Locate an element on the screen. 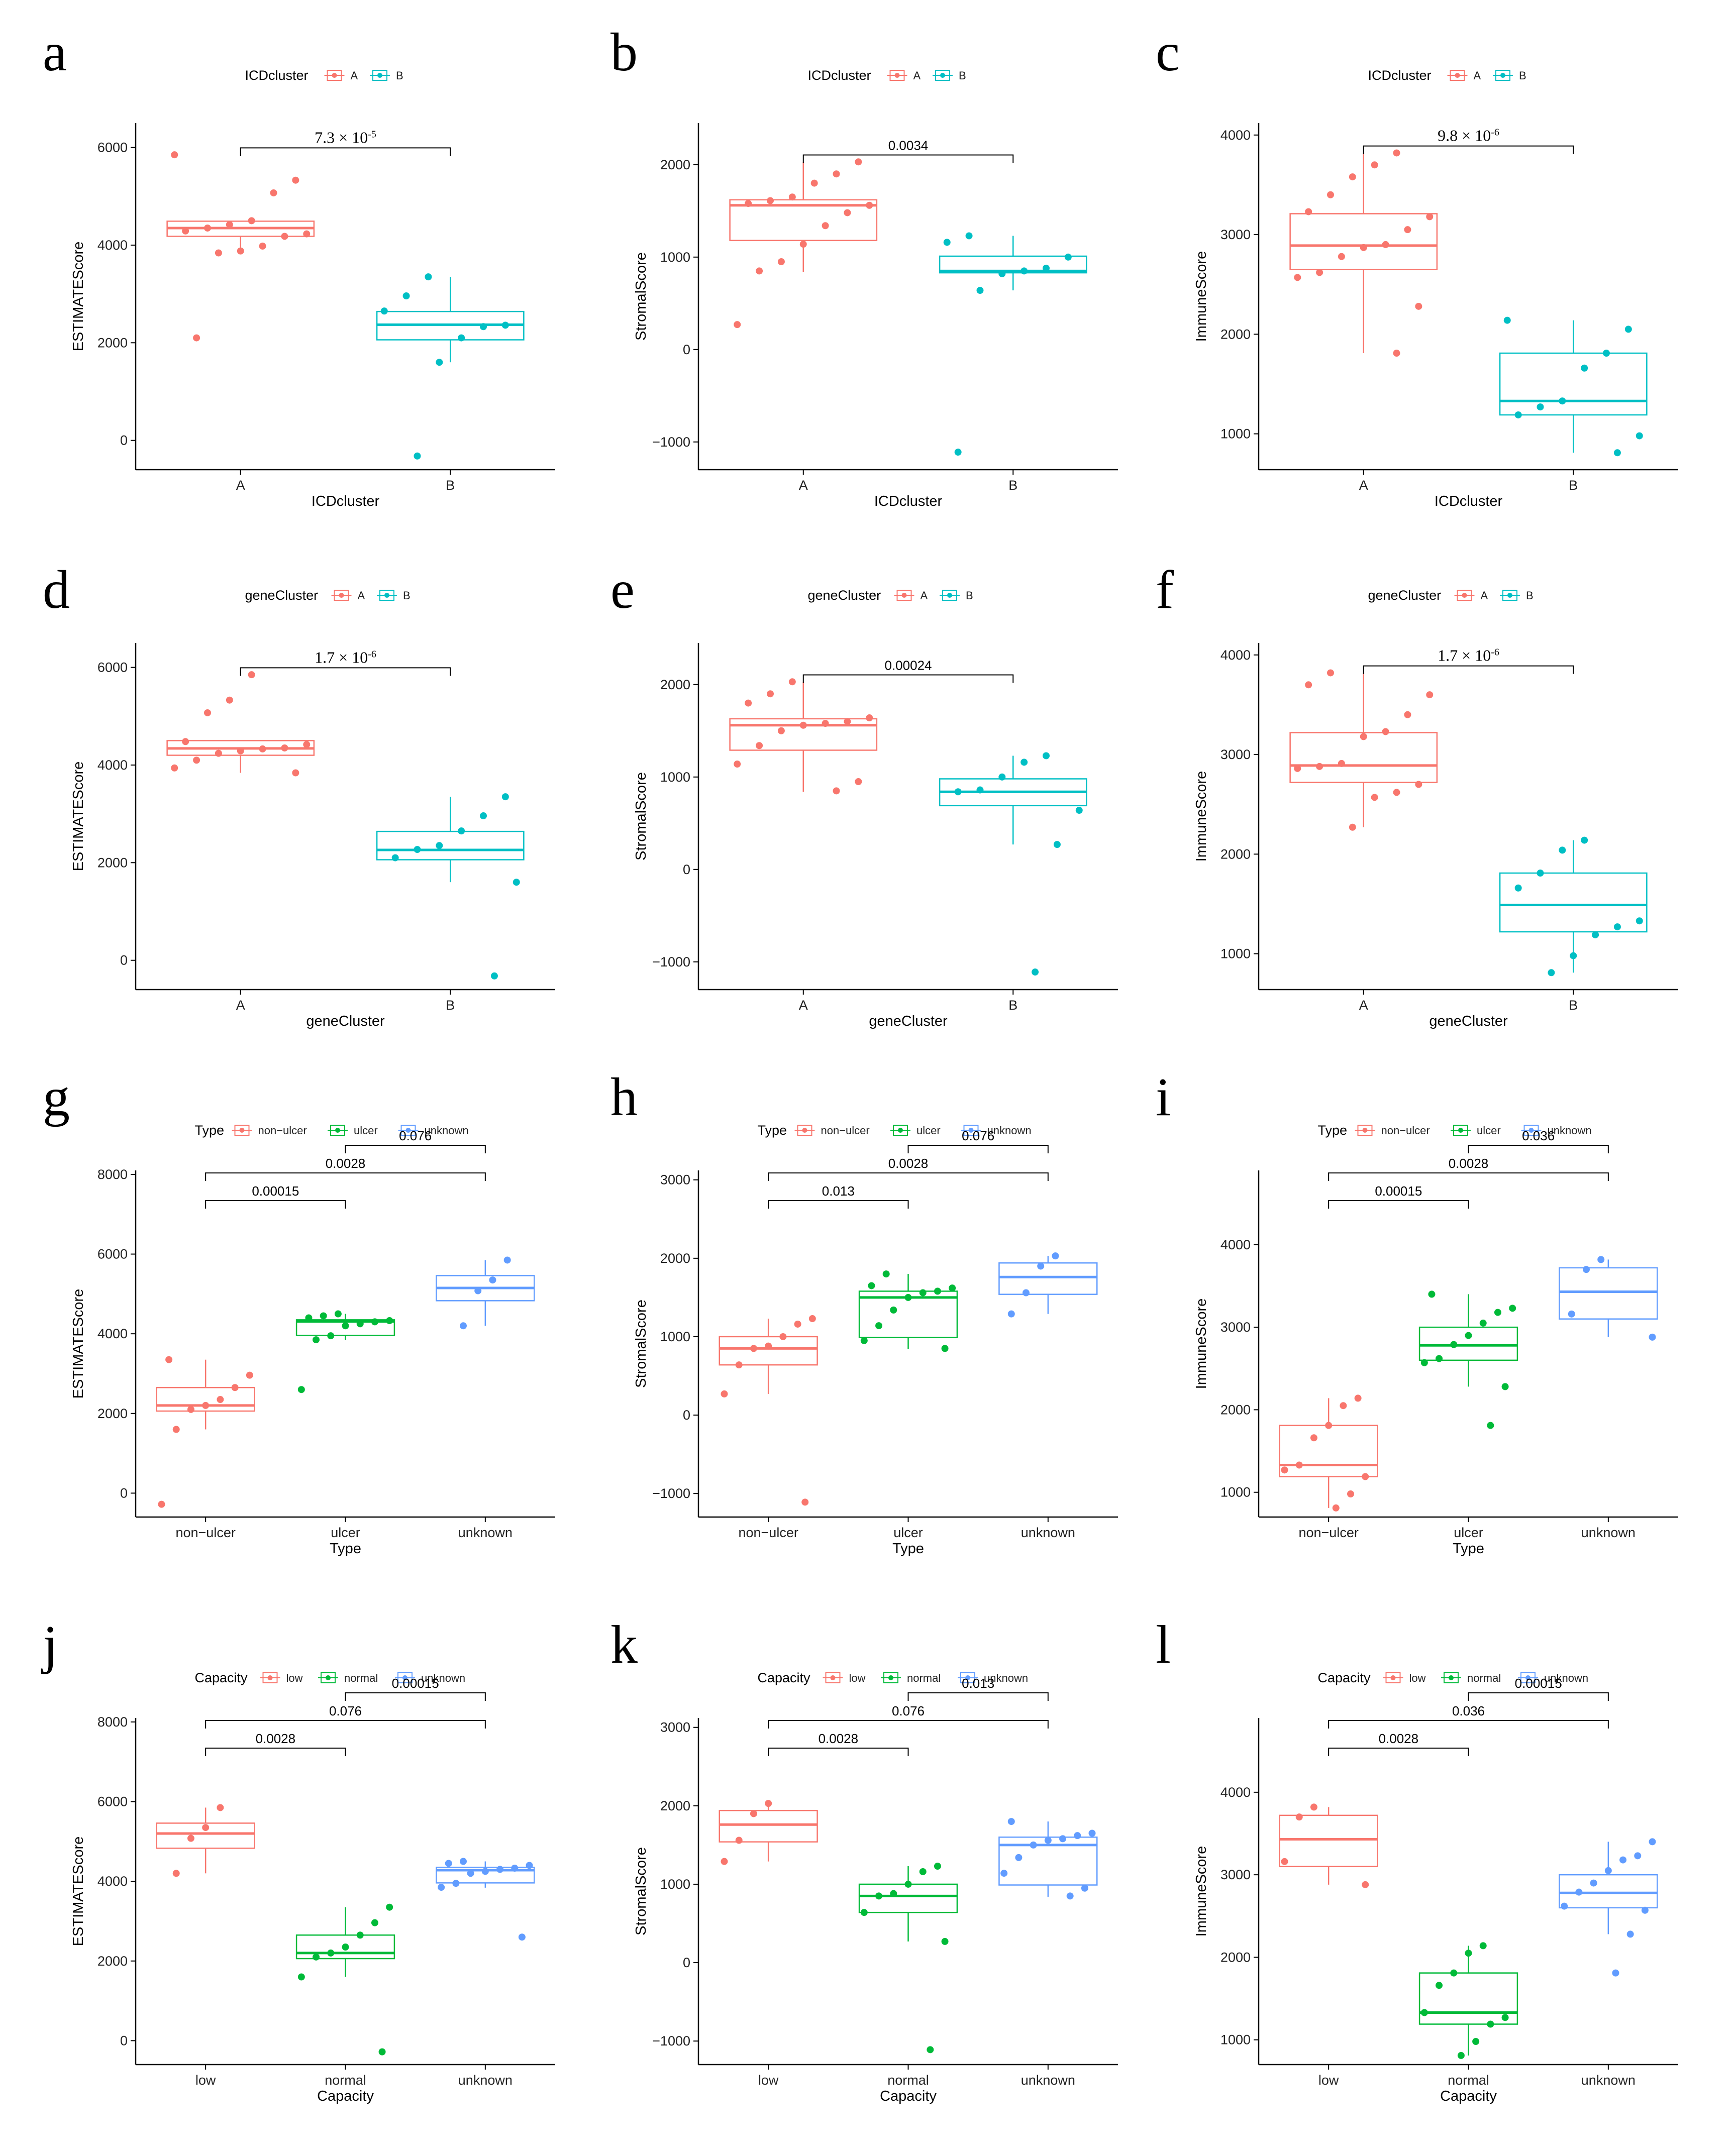 The height and width of the screenshot is (2156, 1735). significance-bracket: 0.00015 is located at coordinates (1539, 1688).